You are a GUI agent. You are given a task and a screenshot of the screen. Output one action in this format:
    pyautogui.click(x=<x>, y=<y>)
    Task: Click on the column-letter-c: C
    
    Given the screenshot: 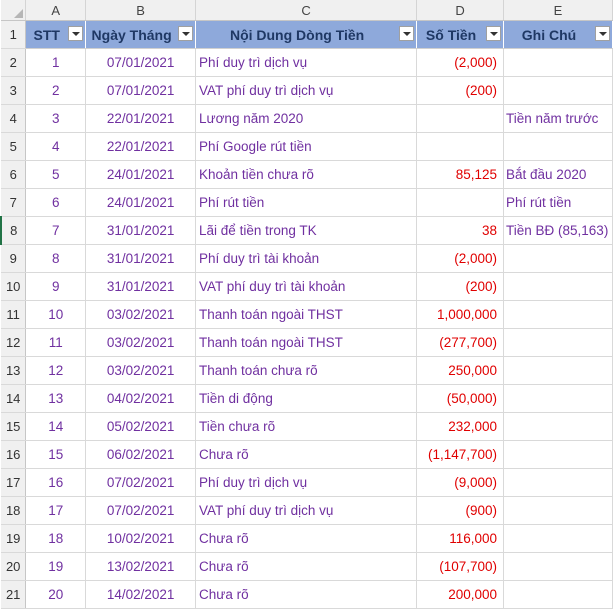 What is the action you would take?
    pyautogui.click(x=306, y=10)
    